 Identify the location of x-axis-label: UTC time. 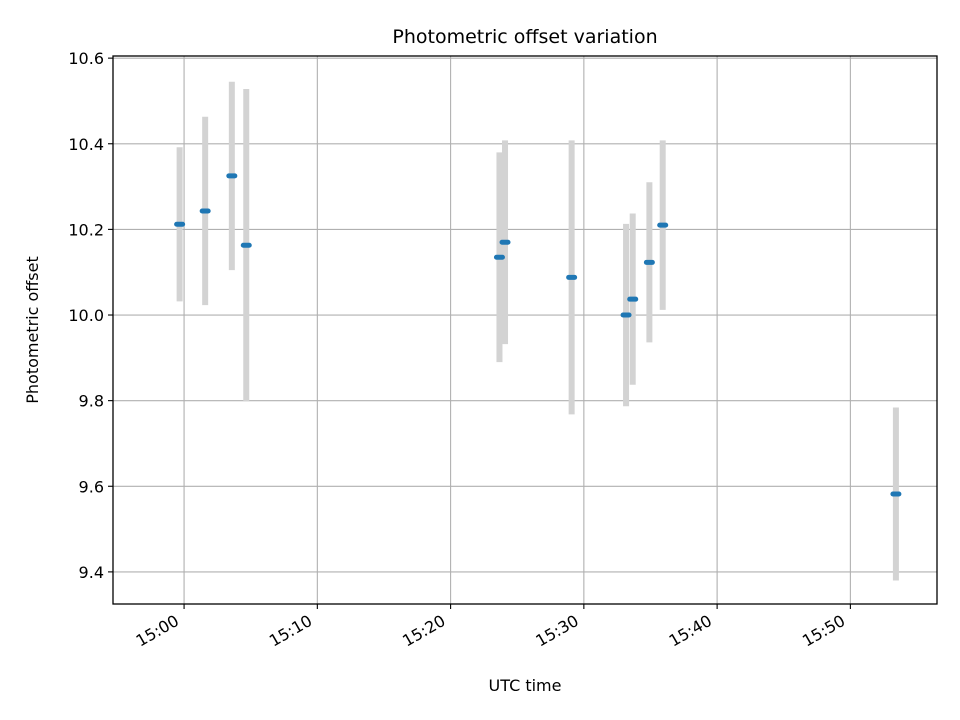
(525, 685).